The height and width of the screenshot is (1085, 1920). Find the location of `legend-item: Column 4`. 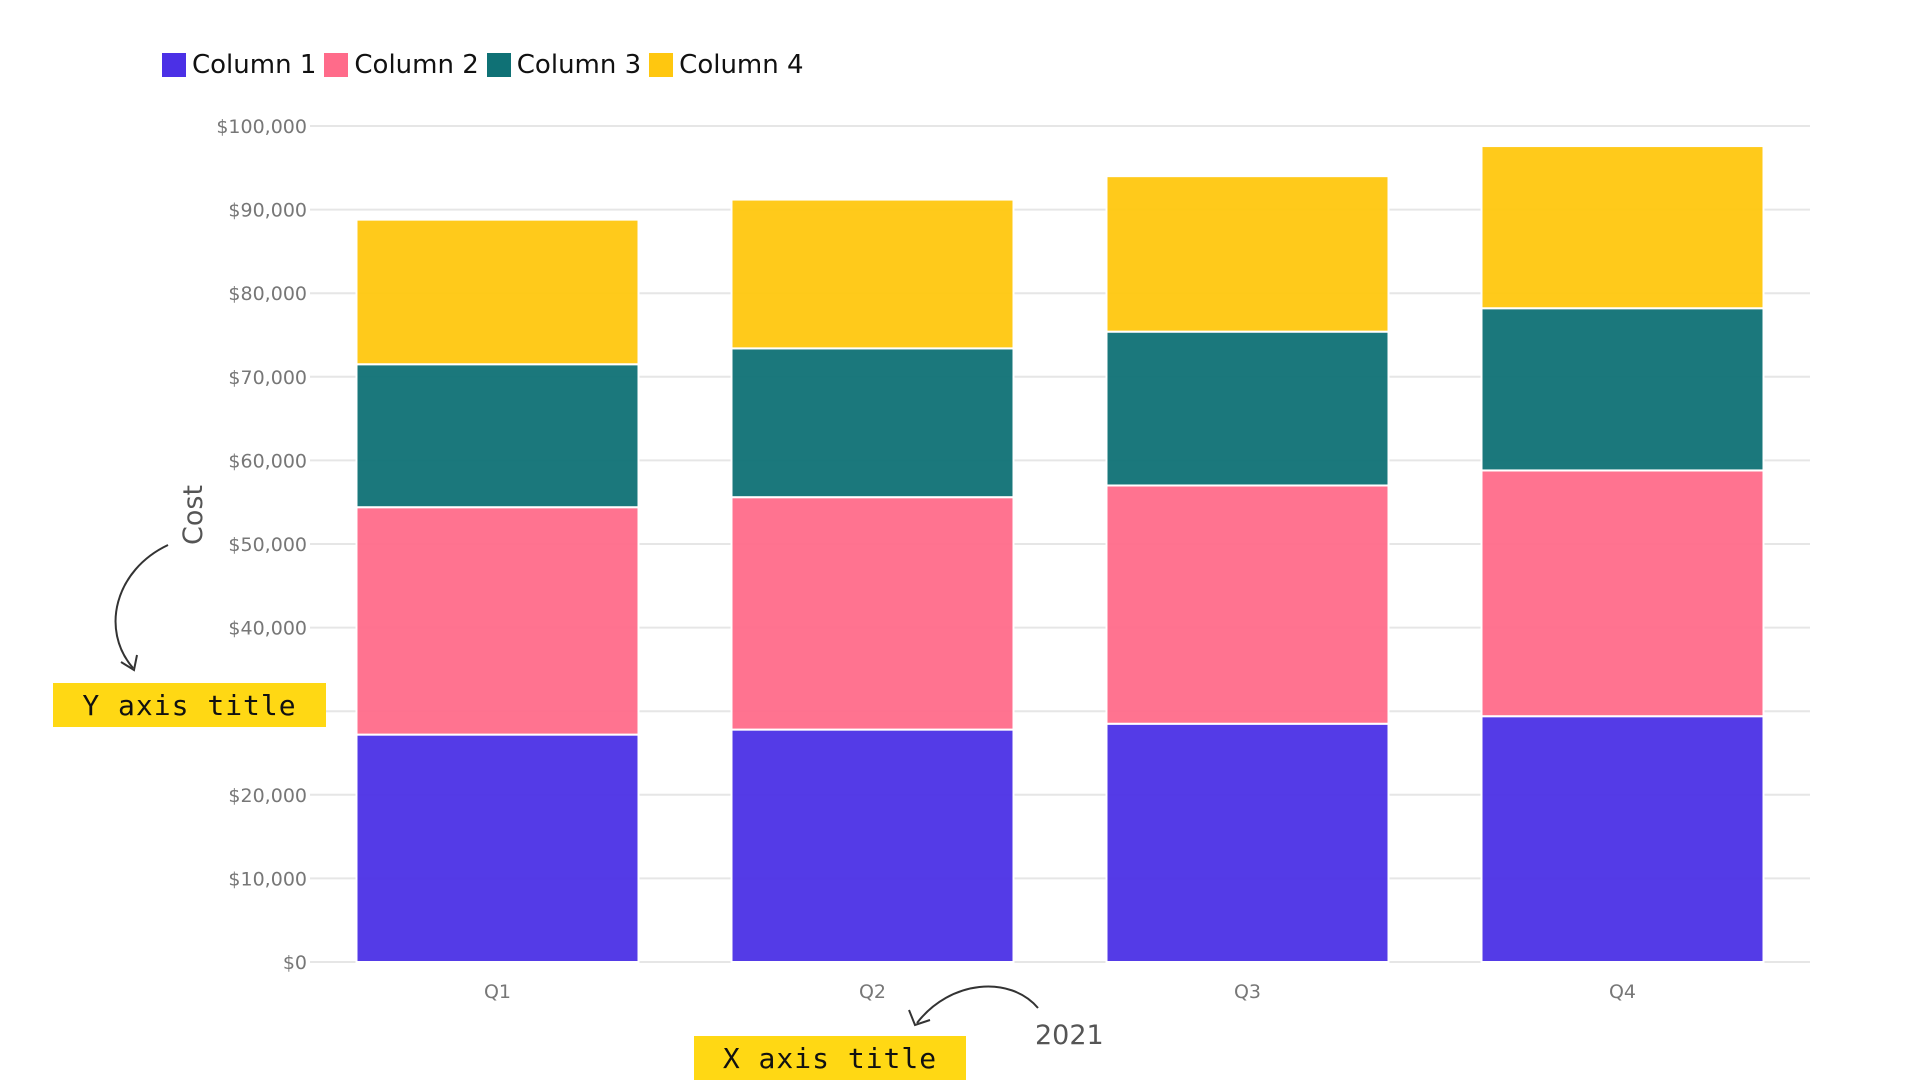

legend-item: Column 4 is located at coordinates (726, 65).